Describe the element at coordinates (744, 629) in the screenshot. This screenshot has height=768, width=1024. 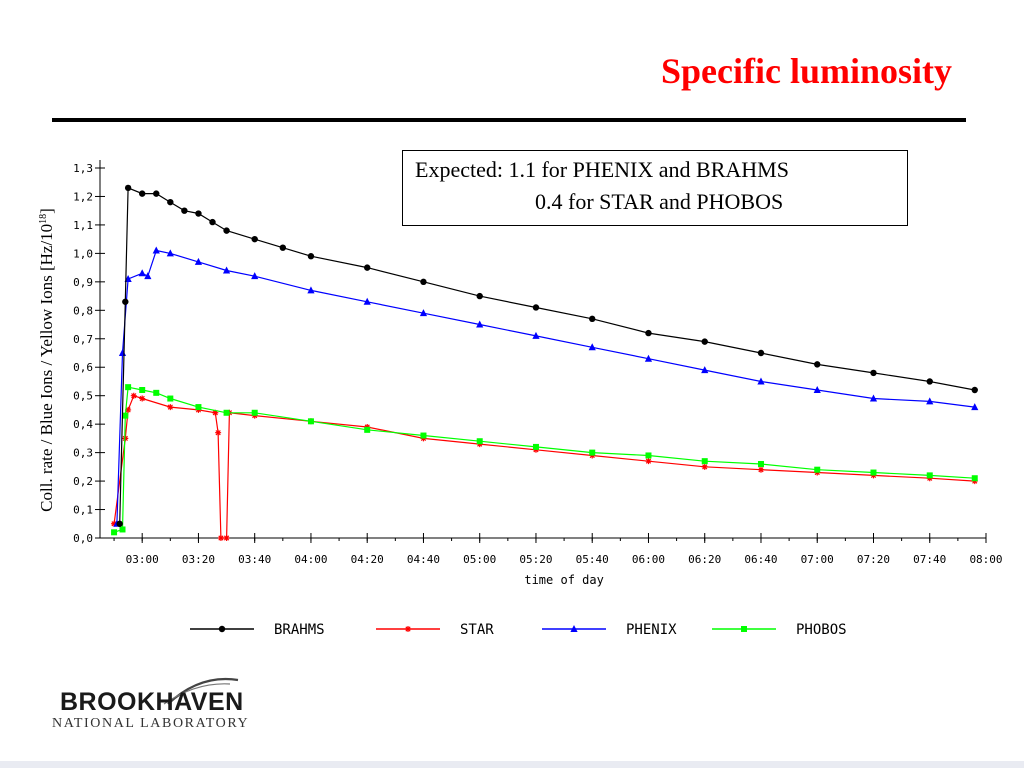
I see `legend-marker-phobos` at that location.